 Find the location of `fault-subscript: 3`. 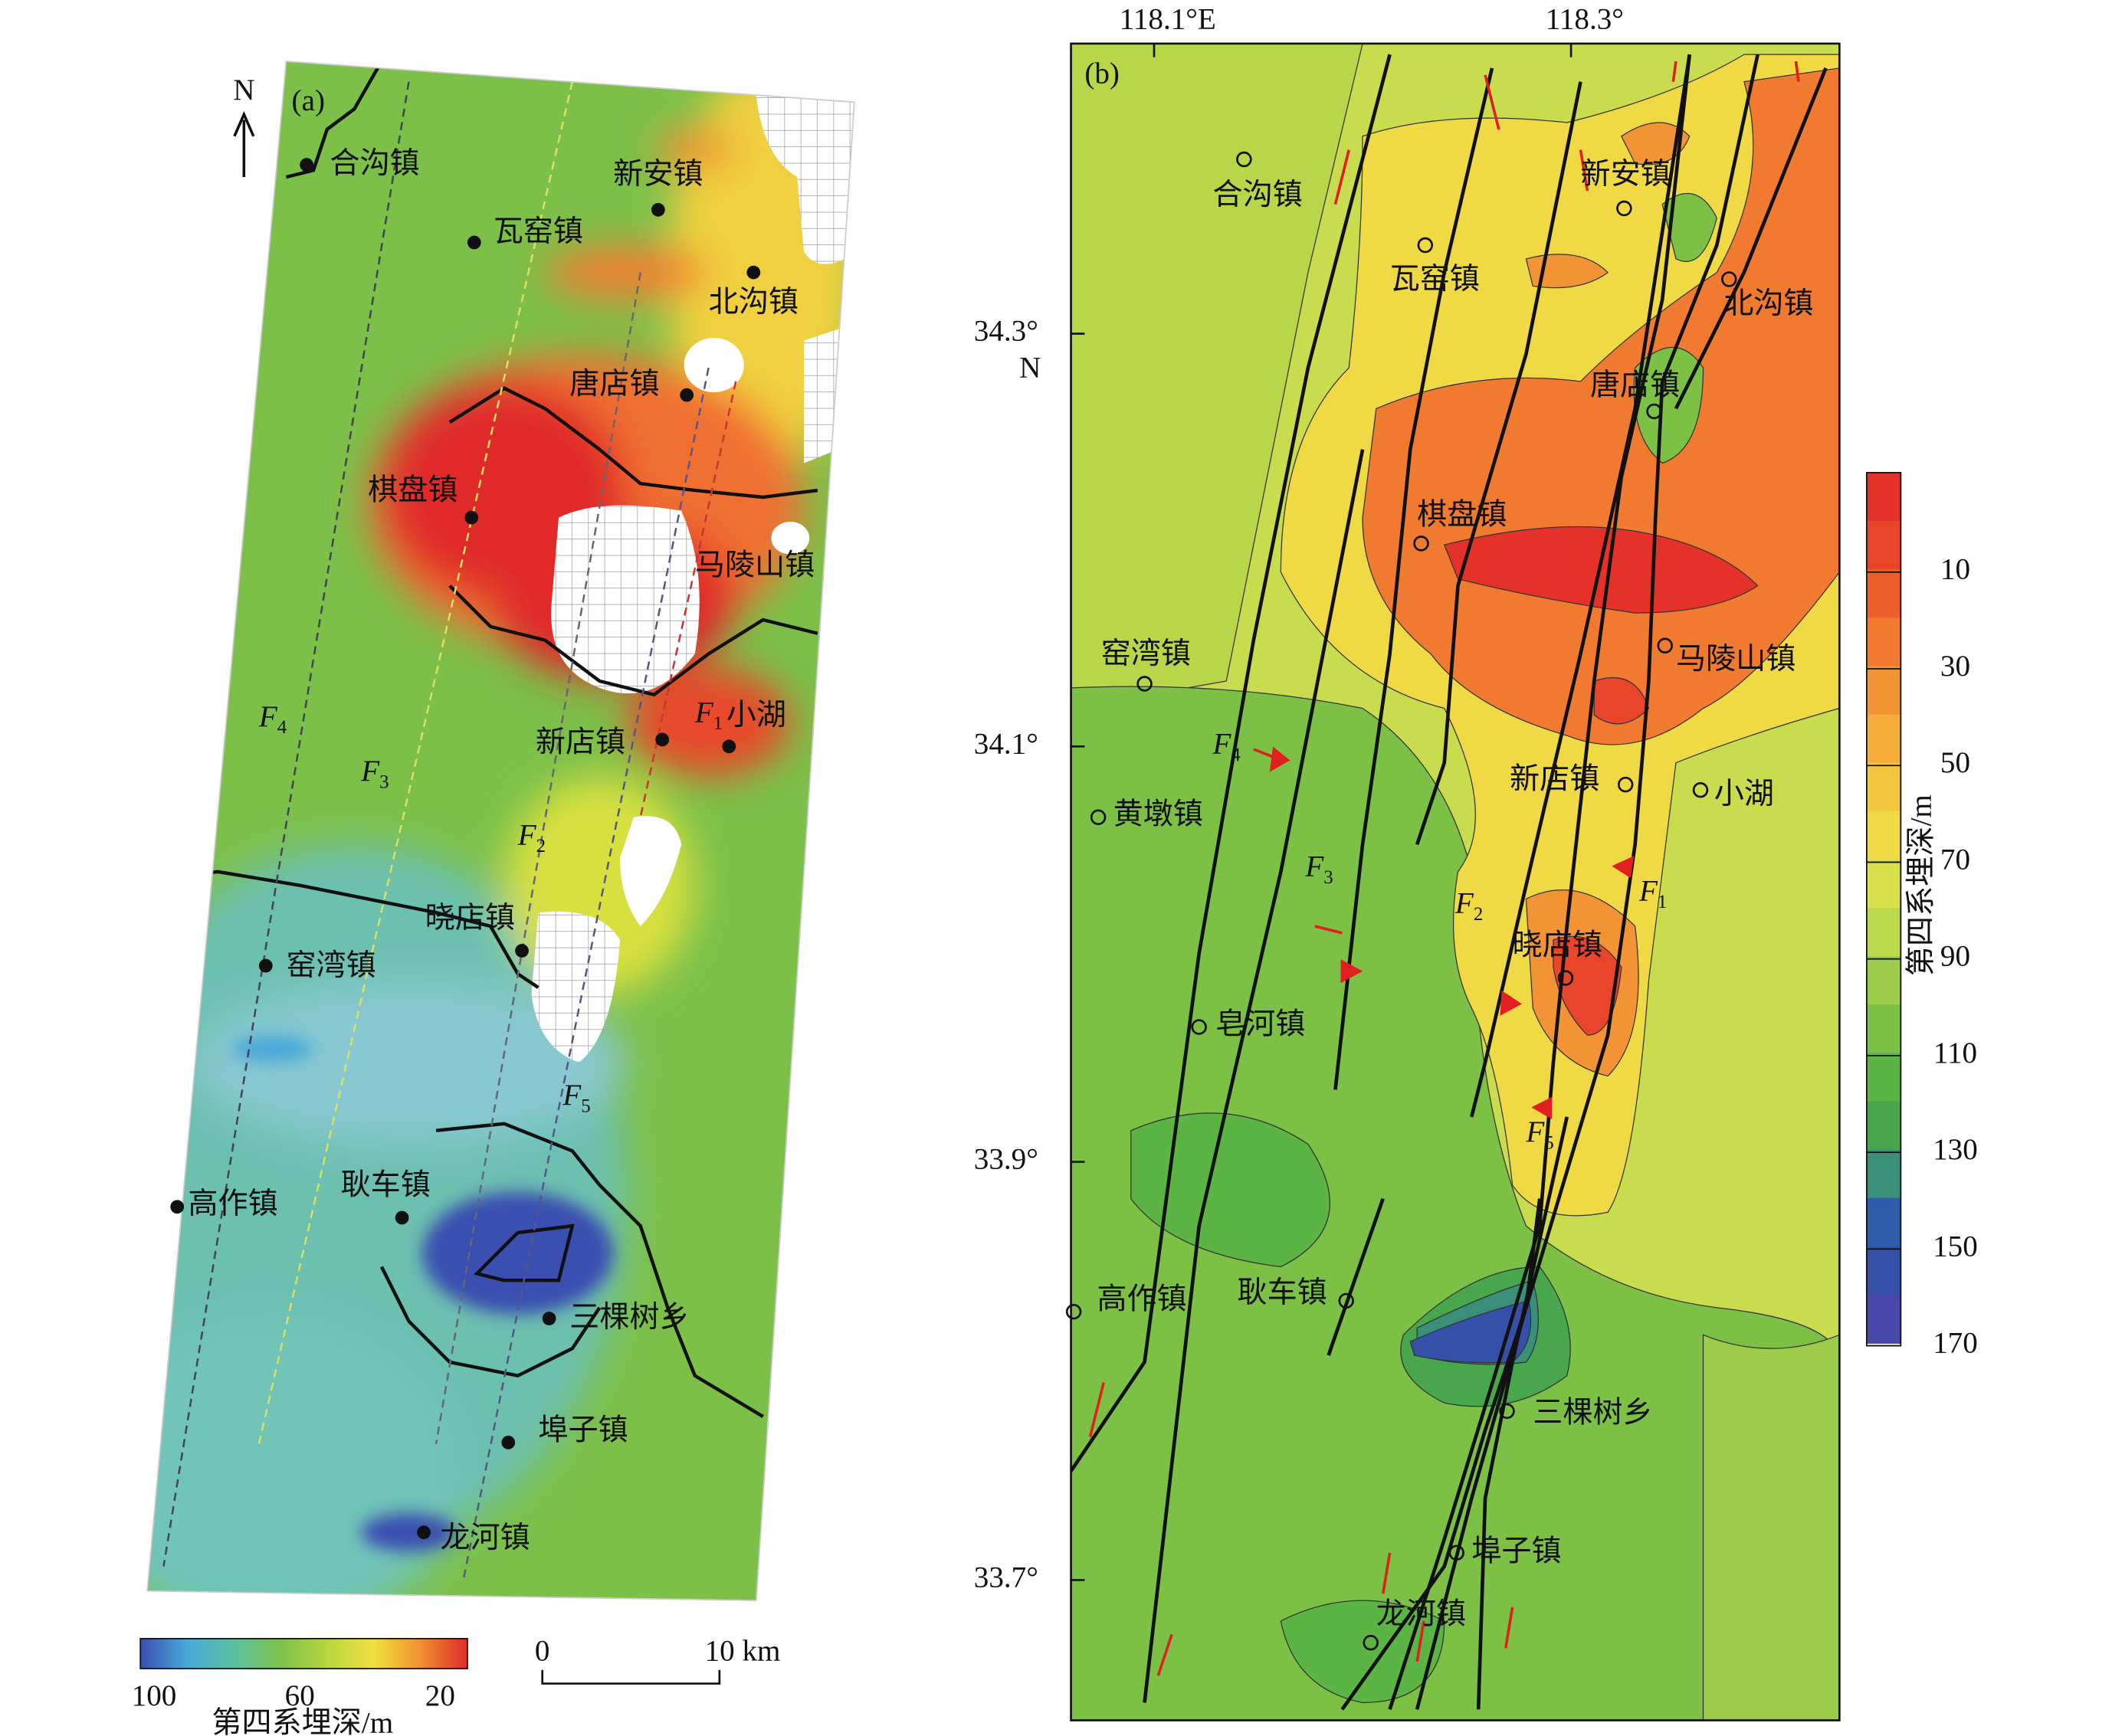

fault-subscript: 3 is located at coordinates (384, 781).